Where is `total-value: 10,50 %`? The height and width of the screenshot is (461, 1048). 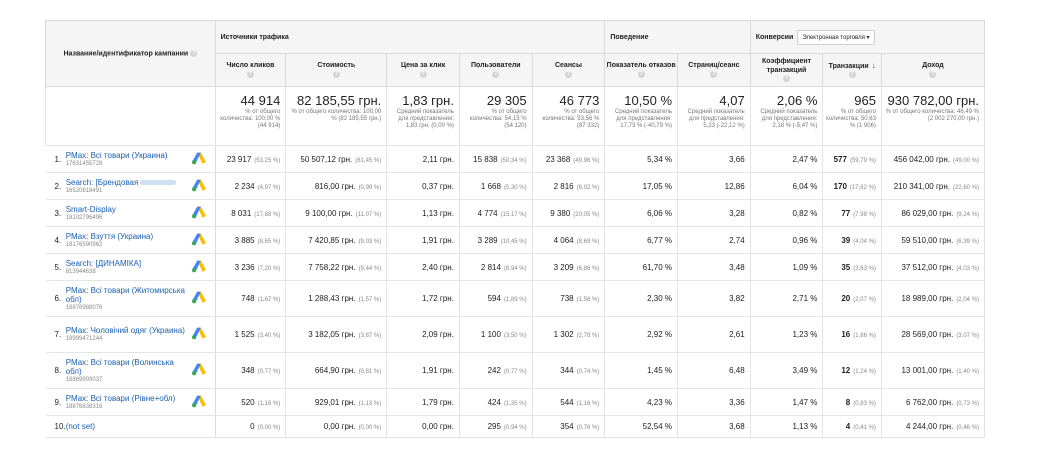
total-value: 10,50 % is located at coordinates (648, 100).